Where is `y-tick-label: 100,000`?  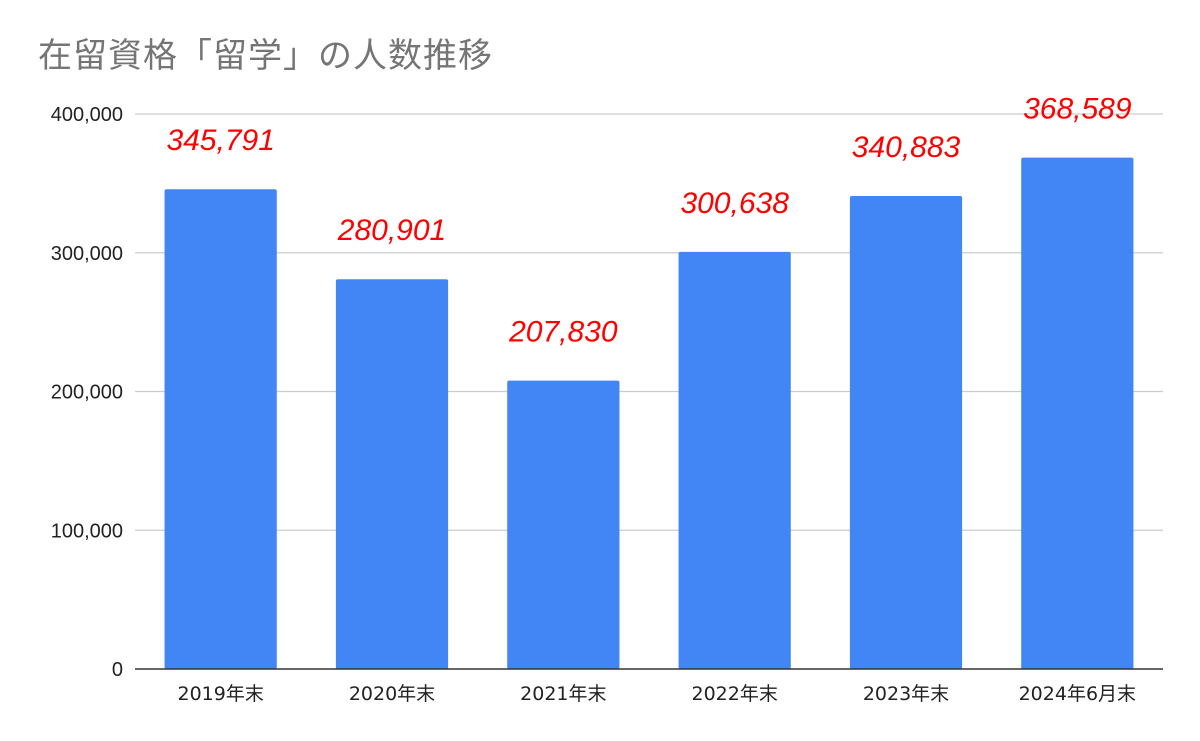 y-tick-label: 100,000 is located at coordinates (87, 531).